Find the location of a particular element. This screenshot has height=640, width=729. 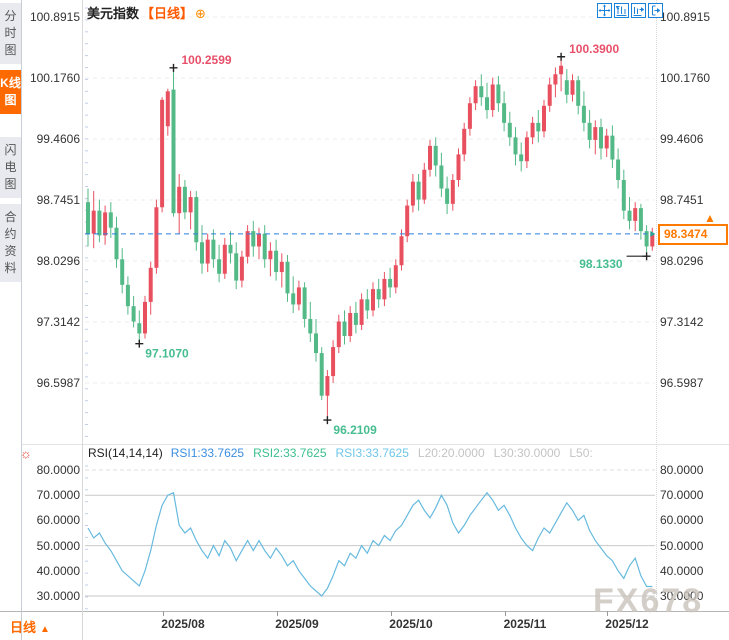

current-price-tag: 98.3474 is located at coordinates (693, 234).